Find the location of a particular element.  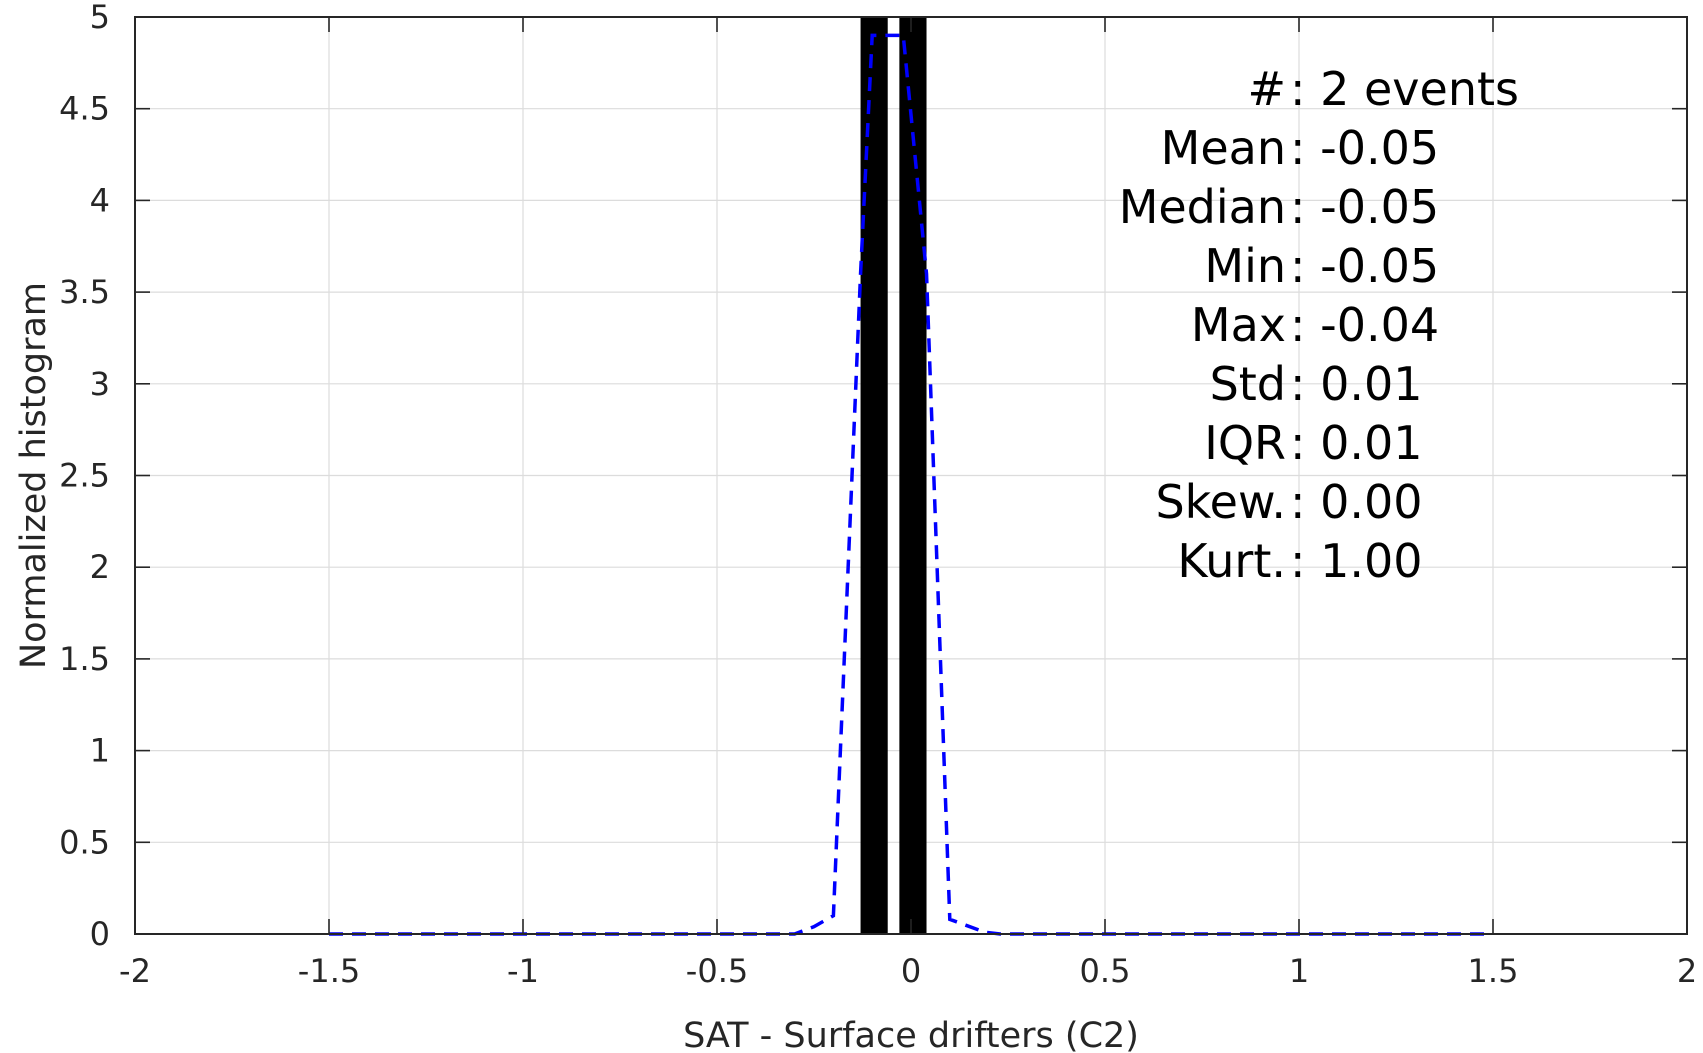

x-tick-label: 2 is located at coordinates (1687, 971).